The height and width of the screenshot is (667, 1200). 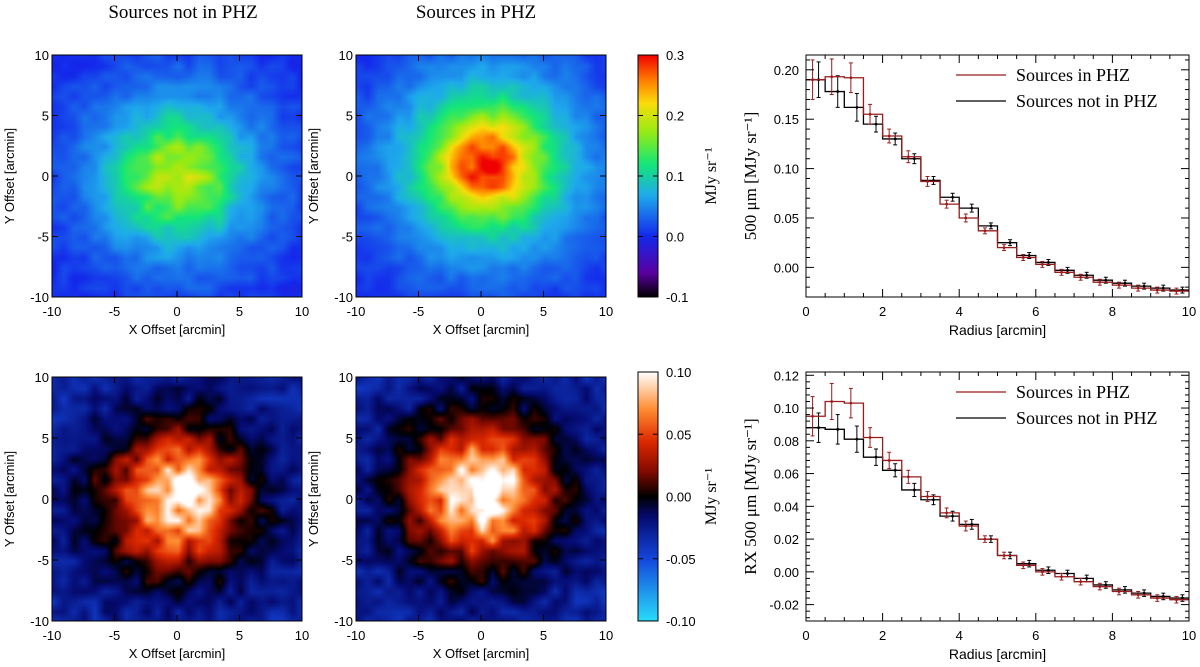 I want to click on x-tick-label: 5, so click(x=543, y=635).